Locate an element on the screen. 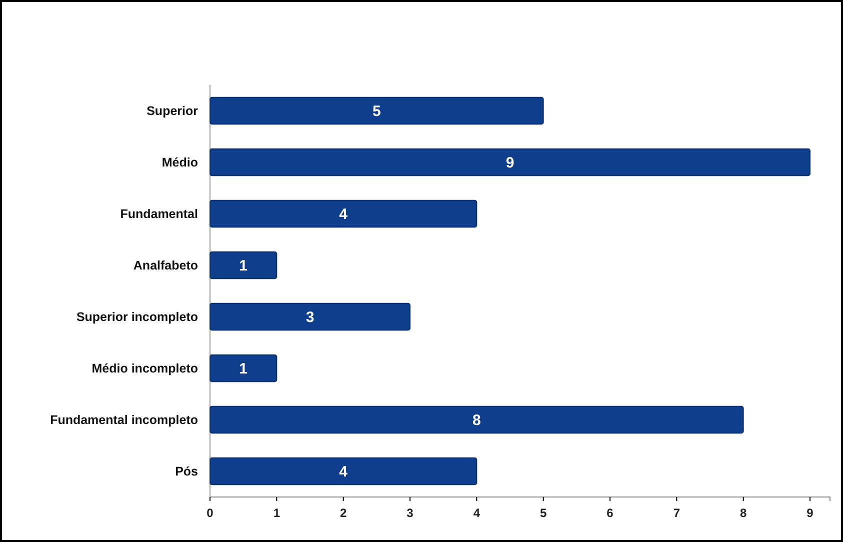  x-tick-label: 9 is located at coordinates (810, 513).